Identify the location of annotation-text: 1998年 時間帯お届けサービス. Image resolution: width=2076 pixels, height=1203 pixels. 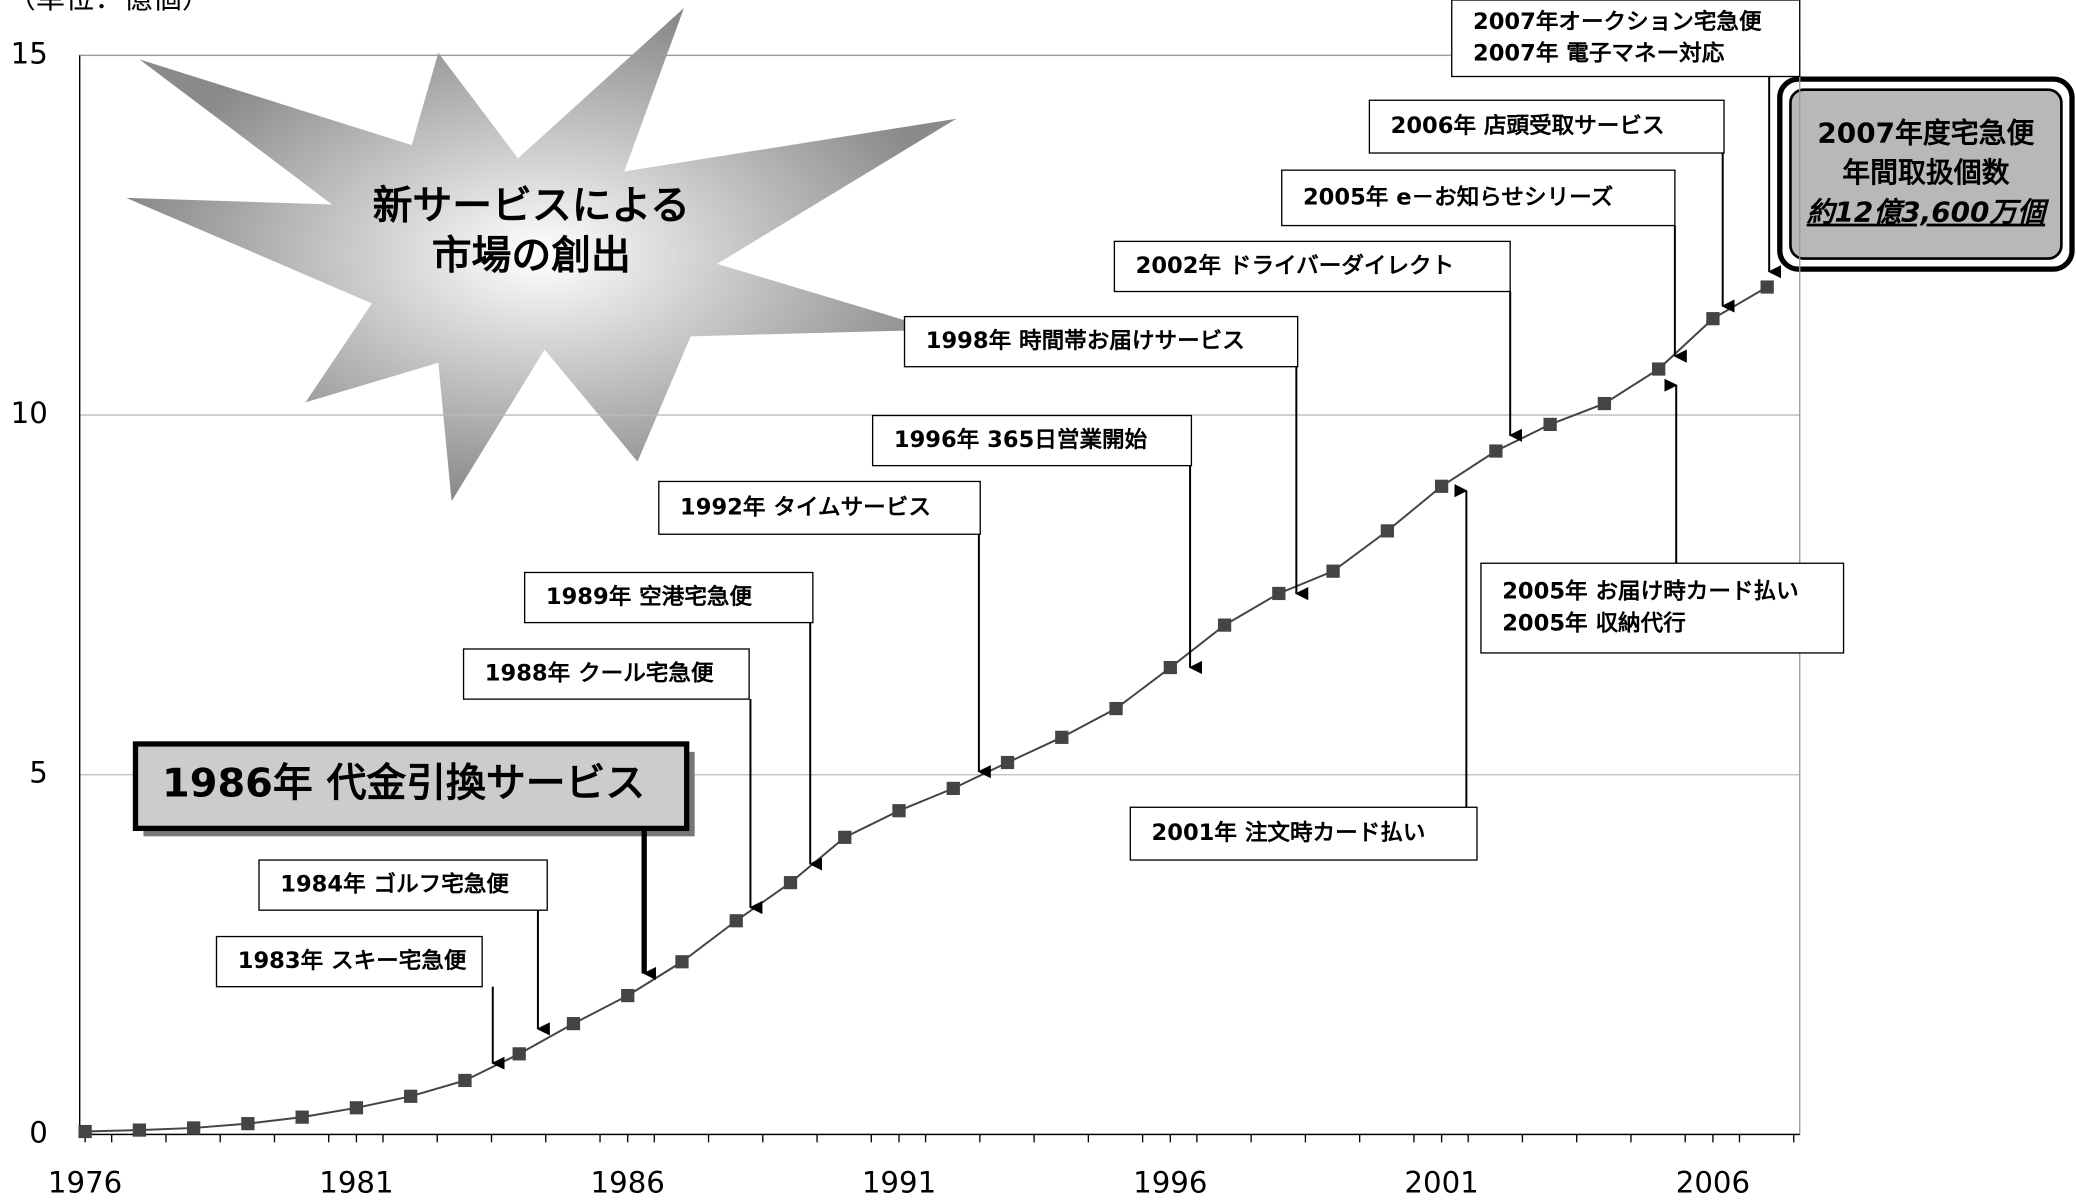
(1085, 340).